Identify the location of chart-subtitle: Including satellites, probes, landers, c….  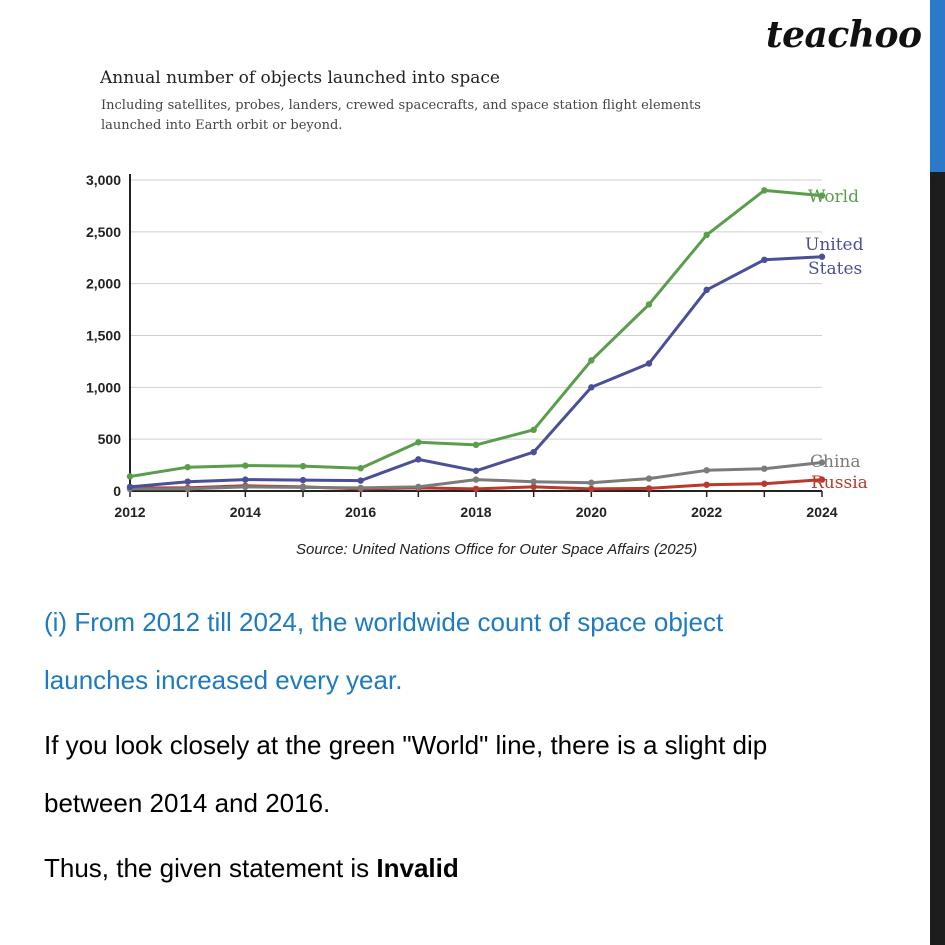
(401, 115).